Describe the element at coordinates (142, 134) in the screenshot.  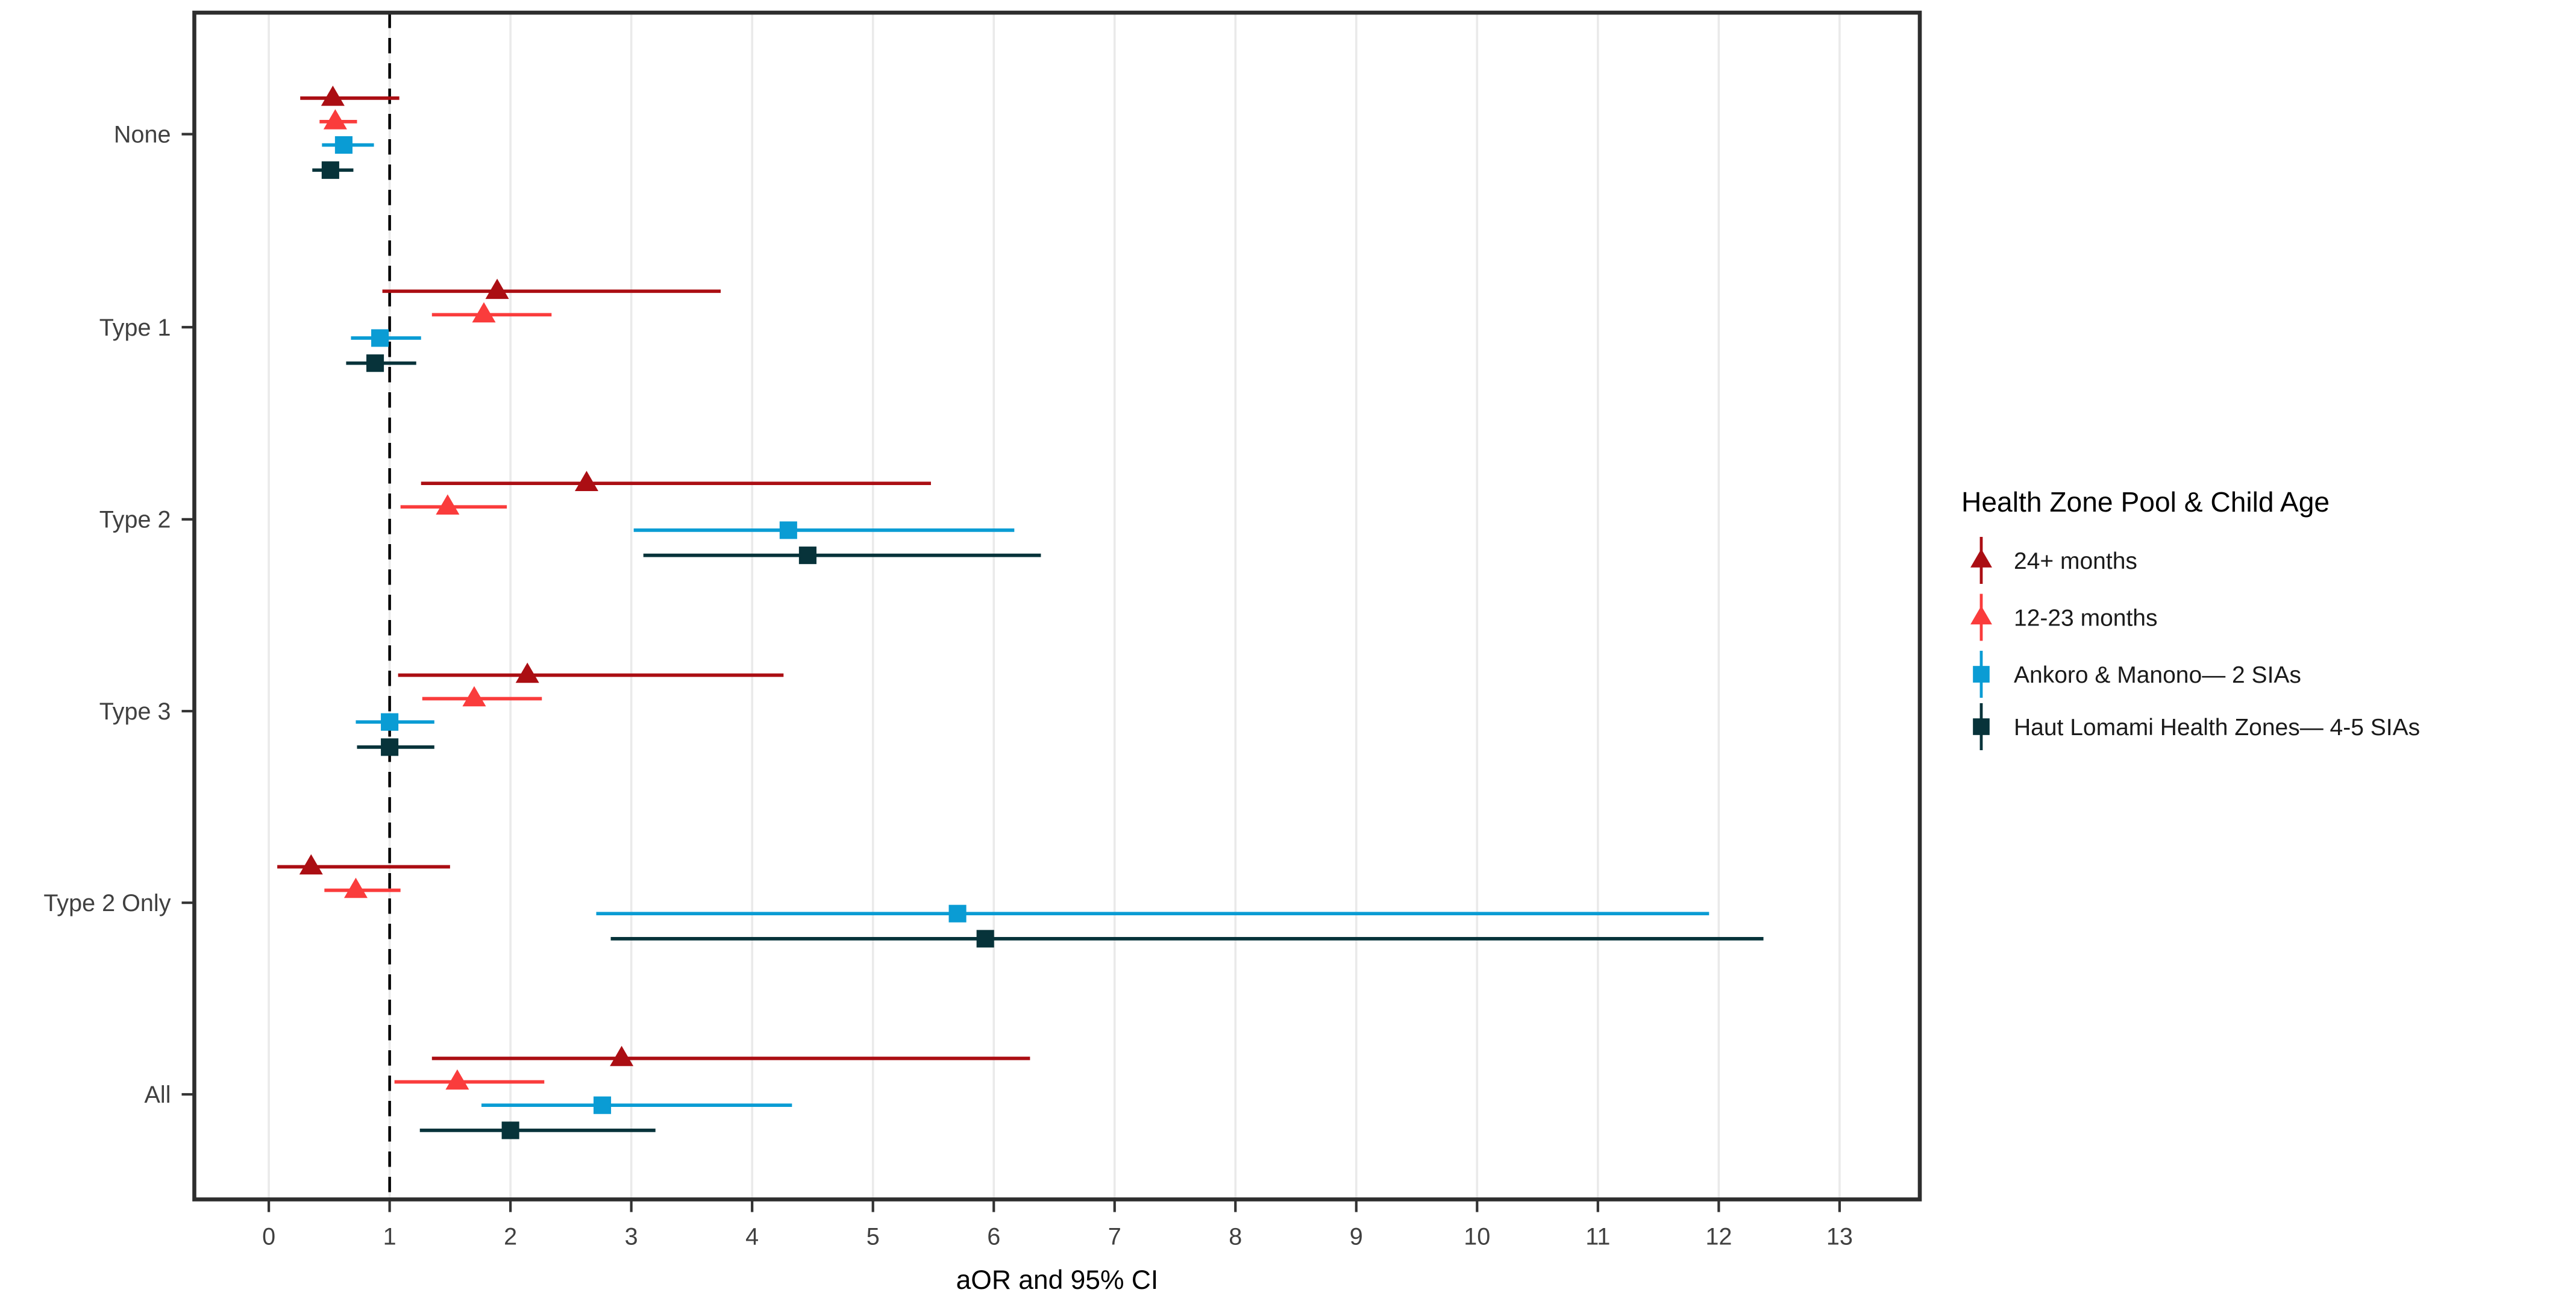
I see `y-axis-label: None` at that location.